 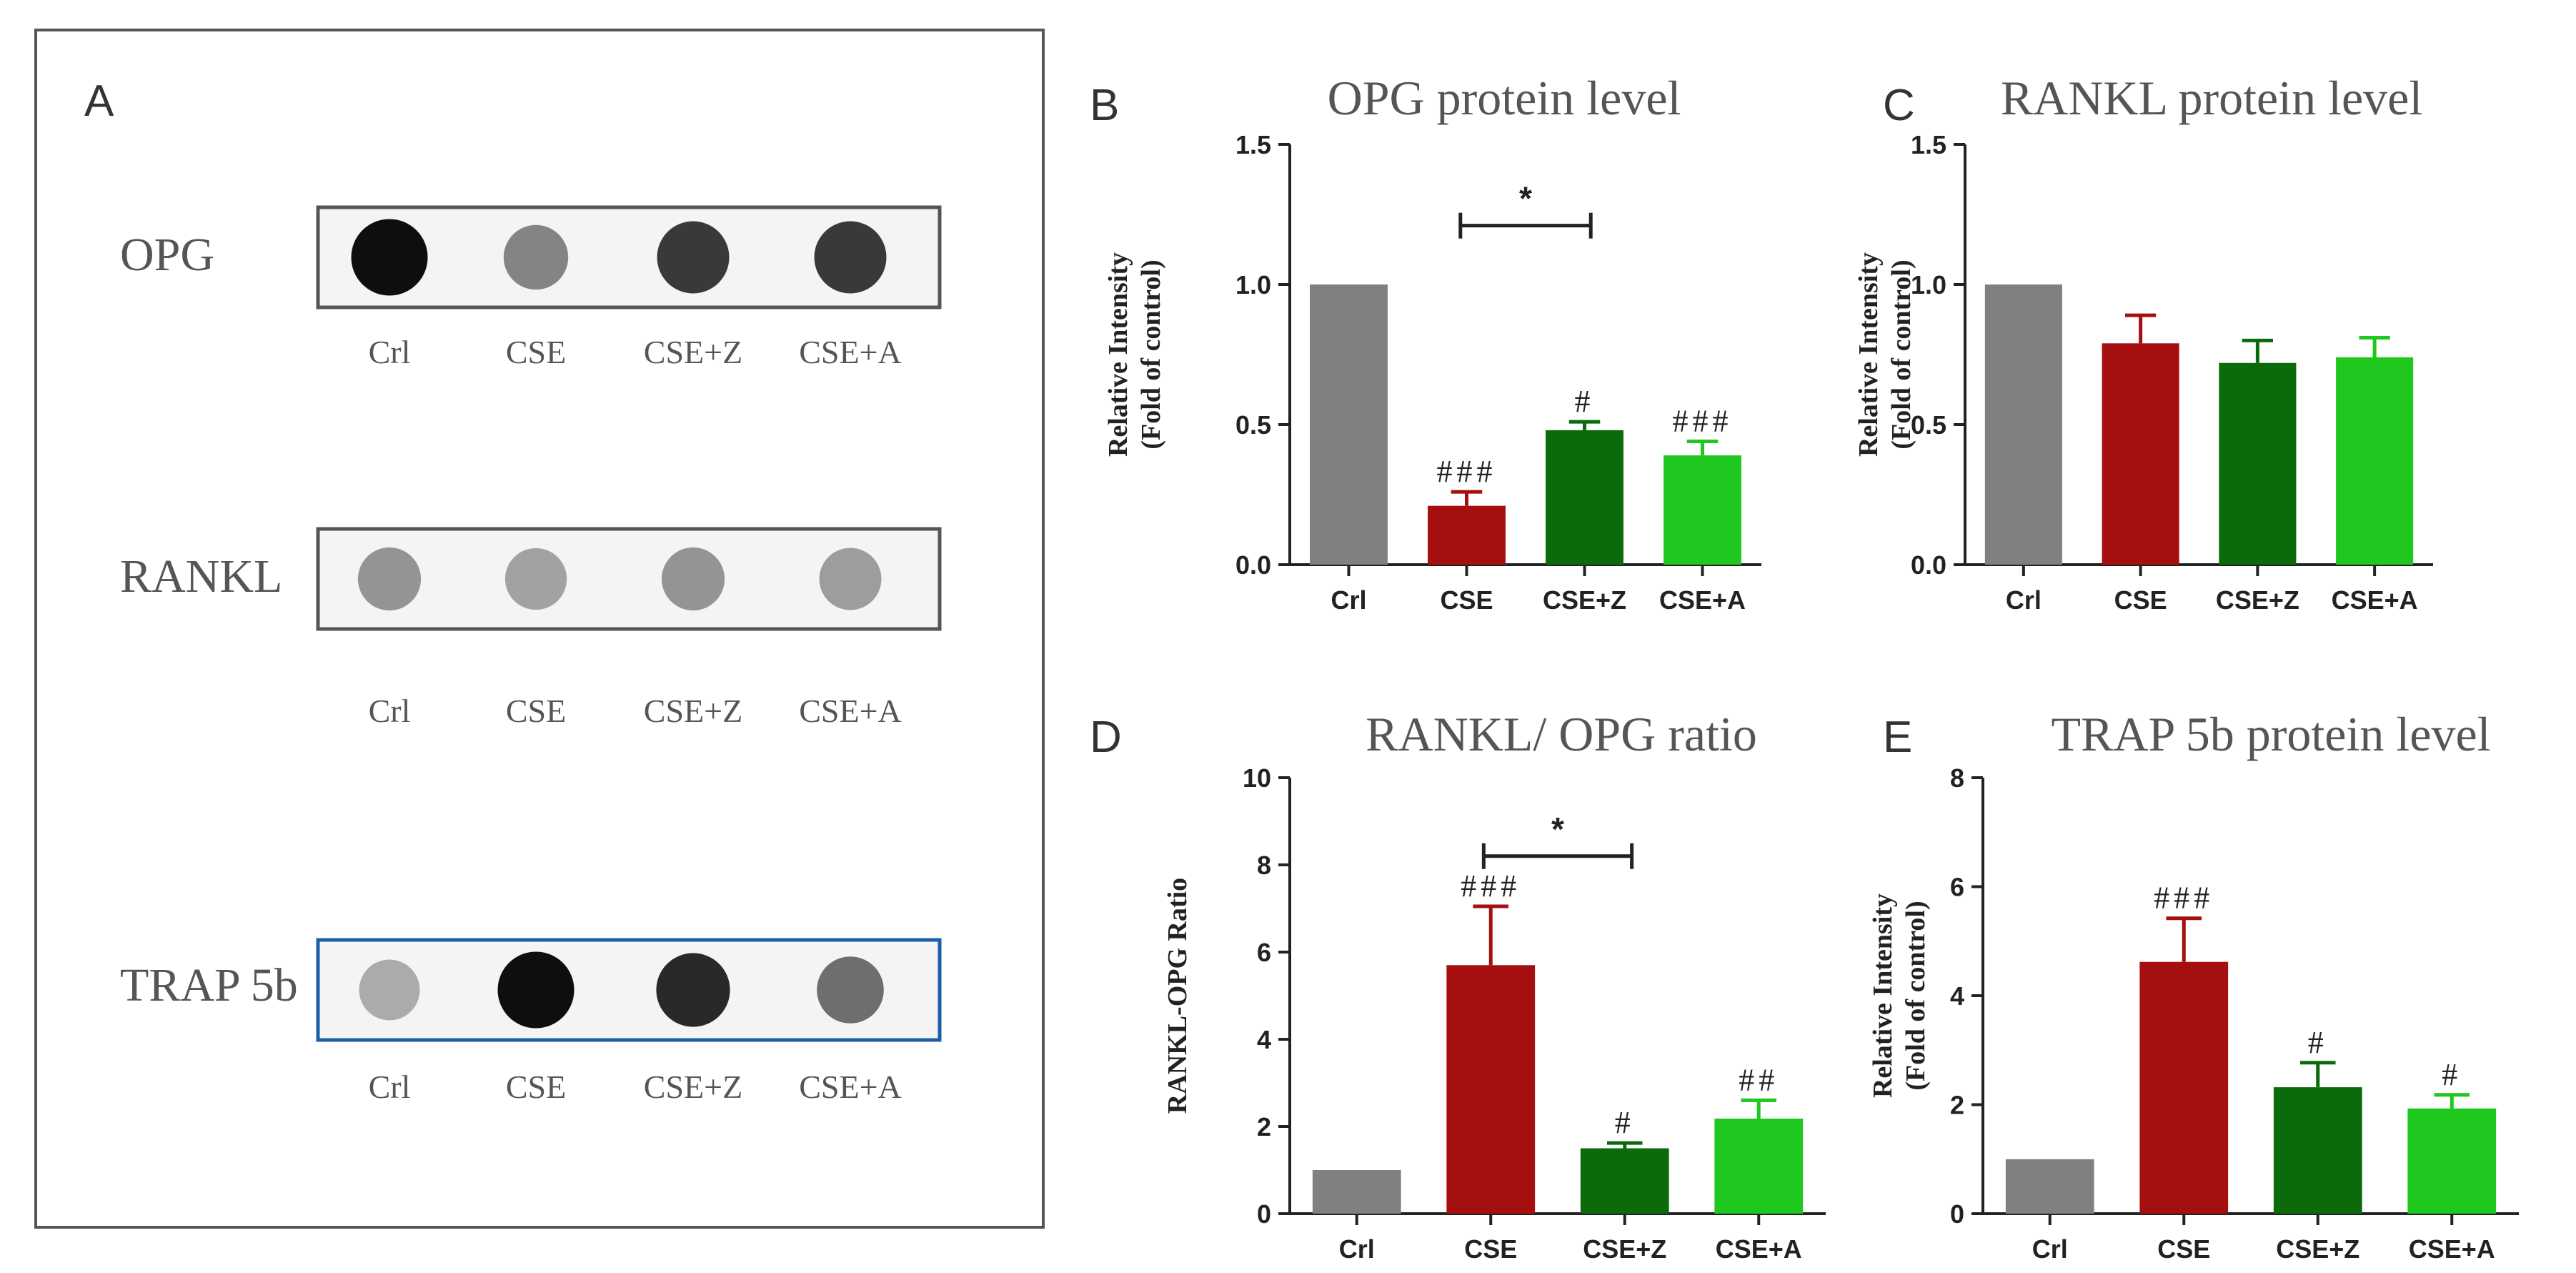 What do you see at coordinates (1883, 995) in the screenshot?
I see `chart-e-ylabel-line-1: Relative Intensity` at bounding box center [1883, 995].